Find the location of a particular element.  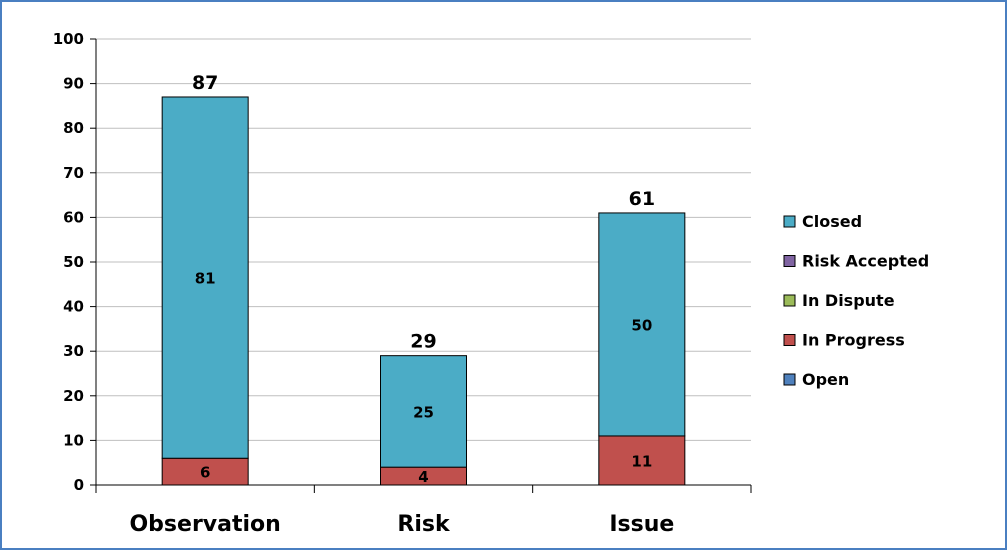

x-category-label: Issue is located at coordinates (641, 524).